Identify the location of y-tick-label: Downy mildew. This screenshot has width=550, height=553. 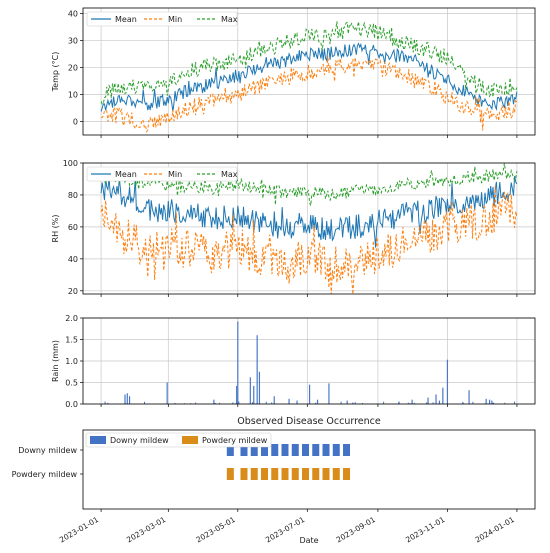
(47, 450).